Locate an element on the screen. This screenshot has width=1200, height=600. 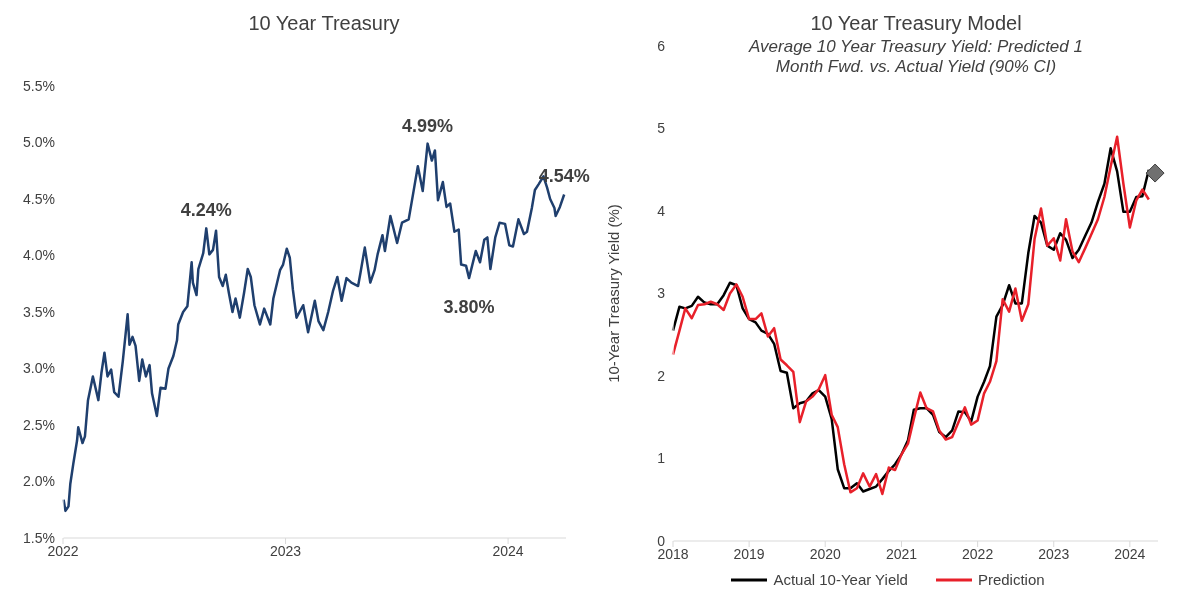
y-tick-label: 2.5% is located at coordinates (39, 424).